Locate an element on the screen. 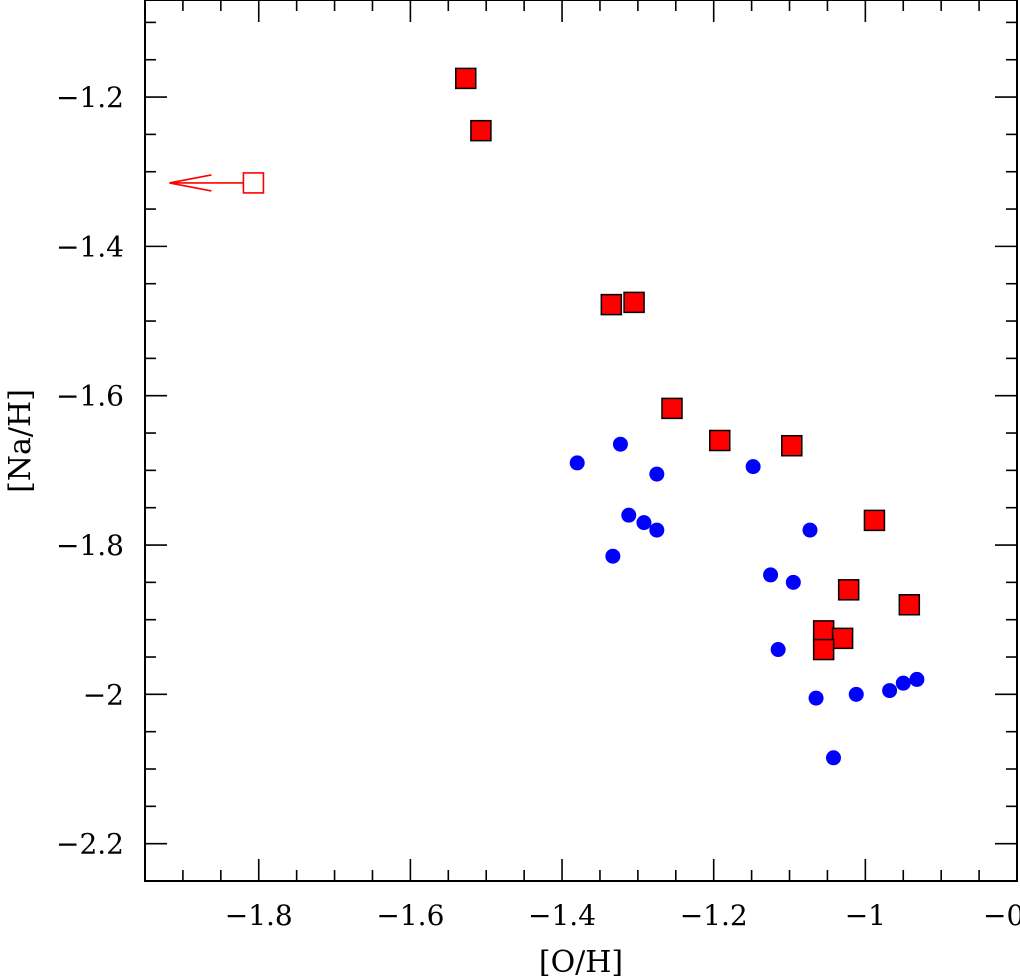  upper-limit-arrow is located at coordinates (206, 183).